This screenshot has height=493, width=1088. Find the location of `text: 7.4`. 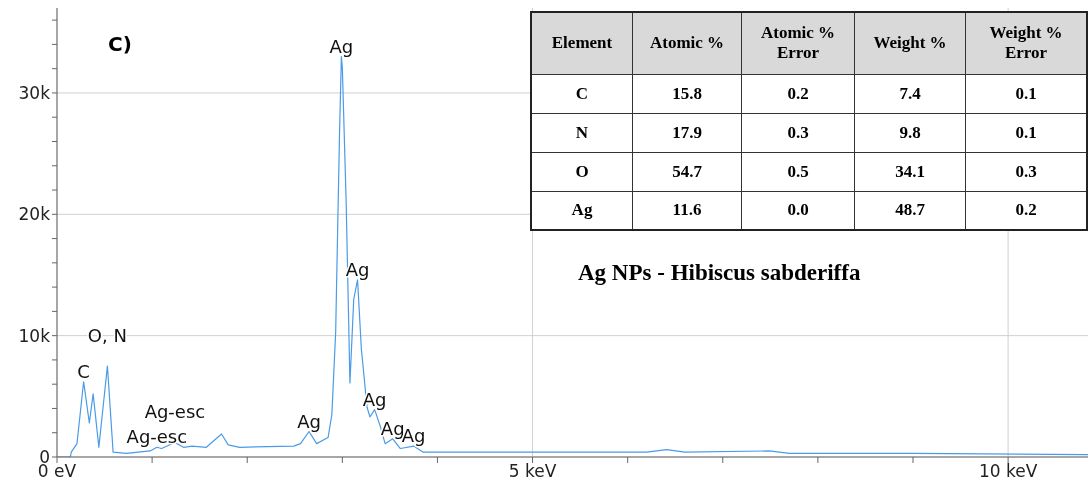

text: 7.4 is located at coordinates (910, 93).